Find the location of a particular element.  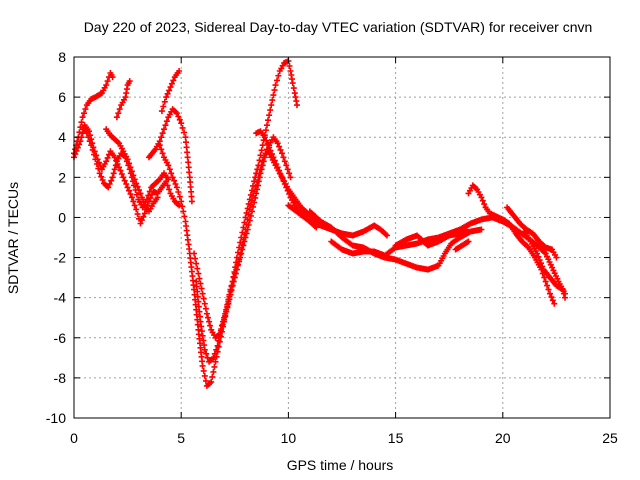

y-tick-label: 6 is located at coordinates (62, 97).